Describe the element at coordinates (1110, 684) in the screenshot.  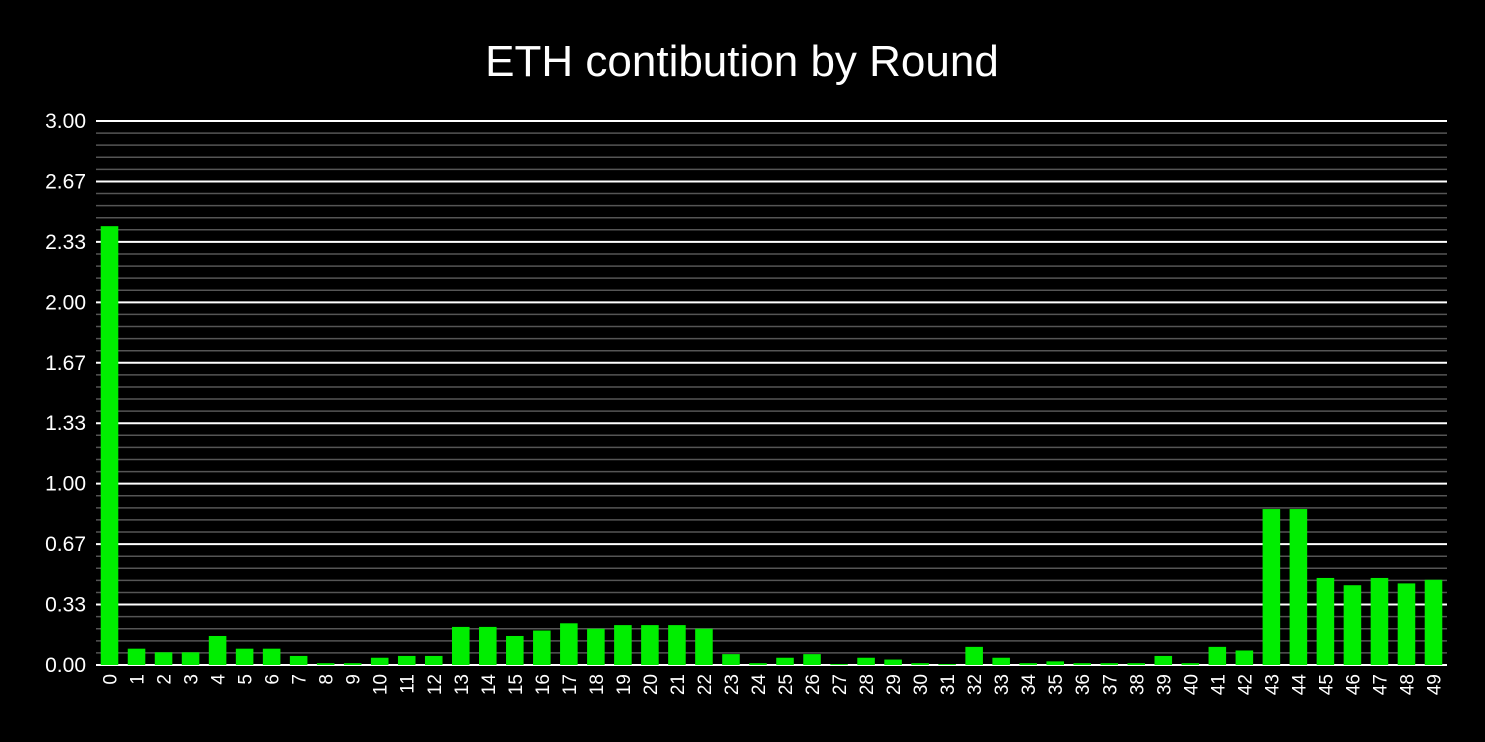
I see `x-tick-label: 37` at that location.